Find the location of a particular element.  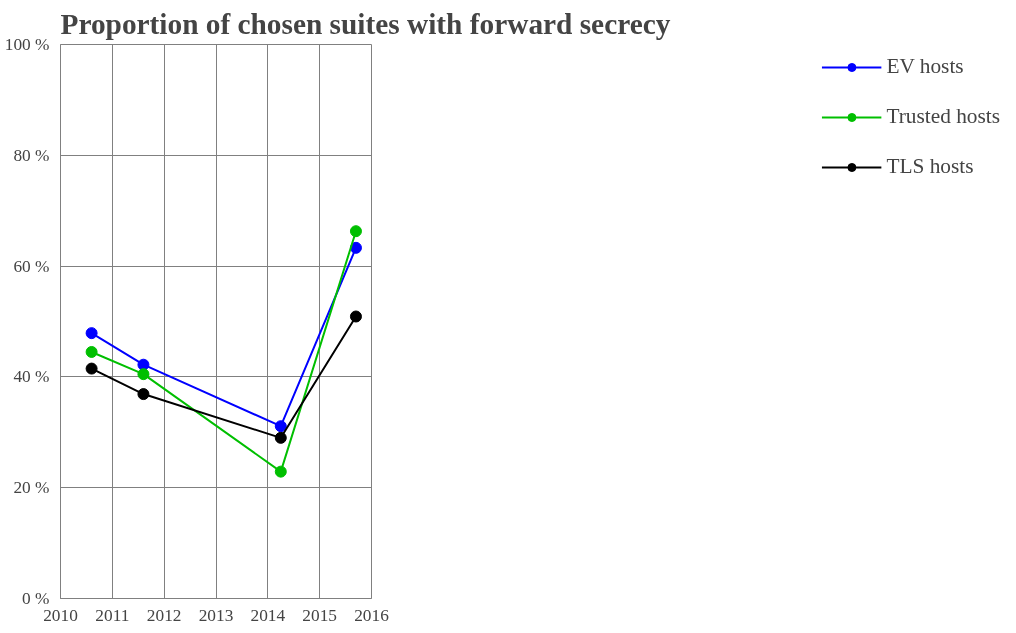

y-tick-label: 40 % is located at coordinates (31, 377).